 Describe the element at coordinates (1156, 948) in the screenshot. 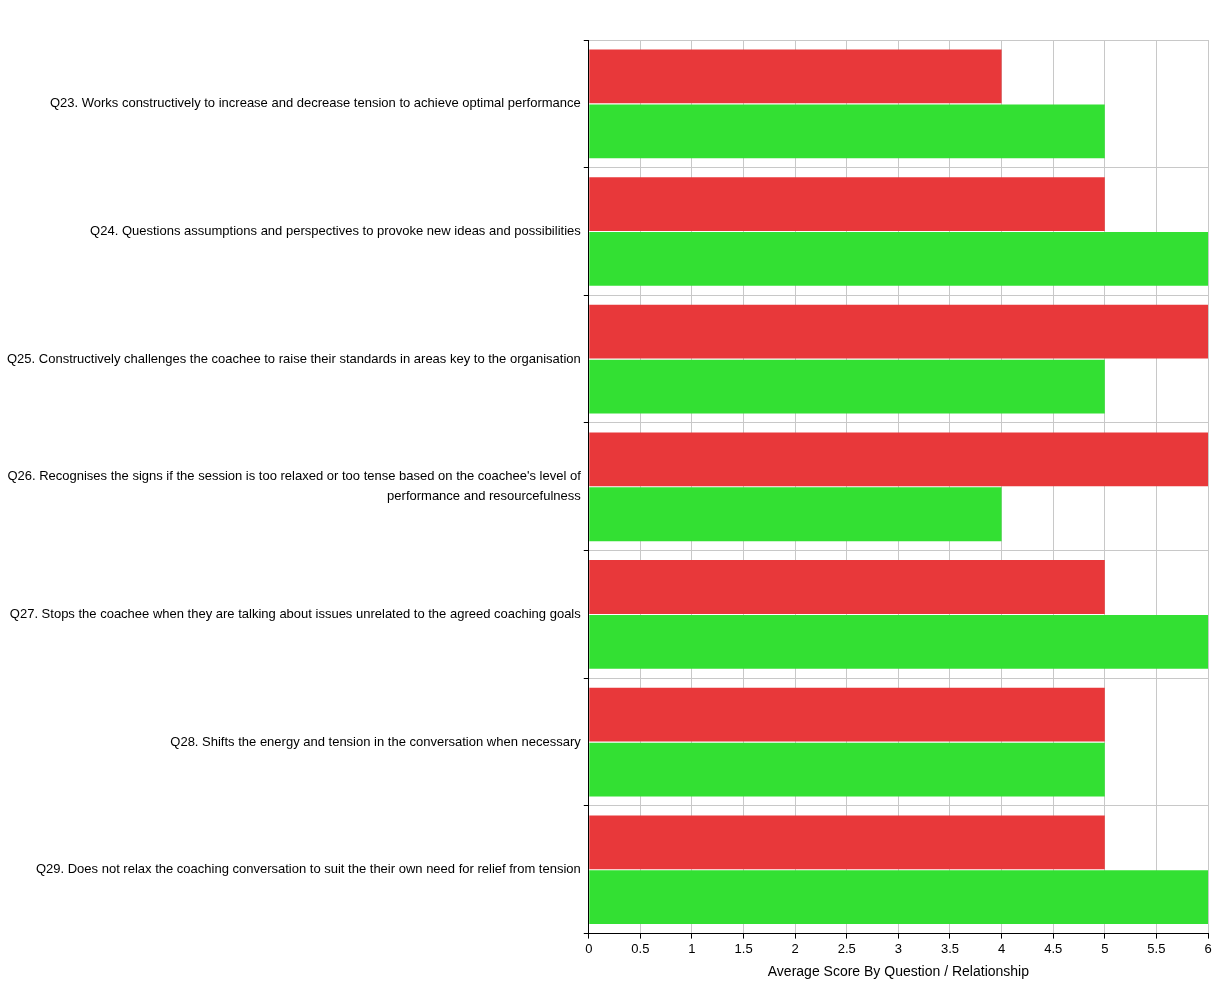

I see `x-tick-label: 5.5` at that location.